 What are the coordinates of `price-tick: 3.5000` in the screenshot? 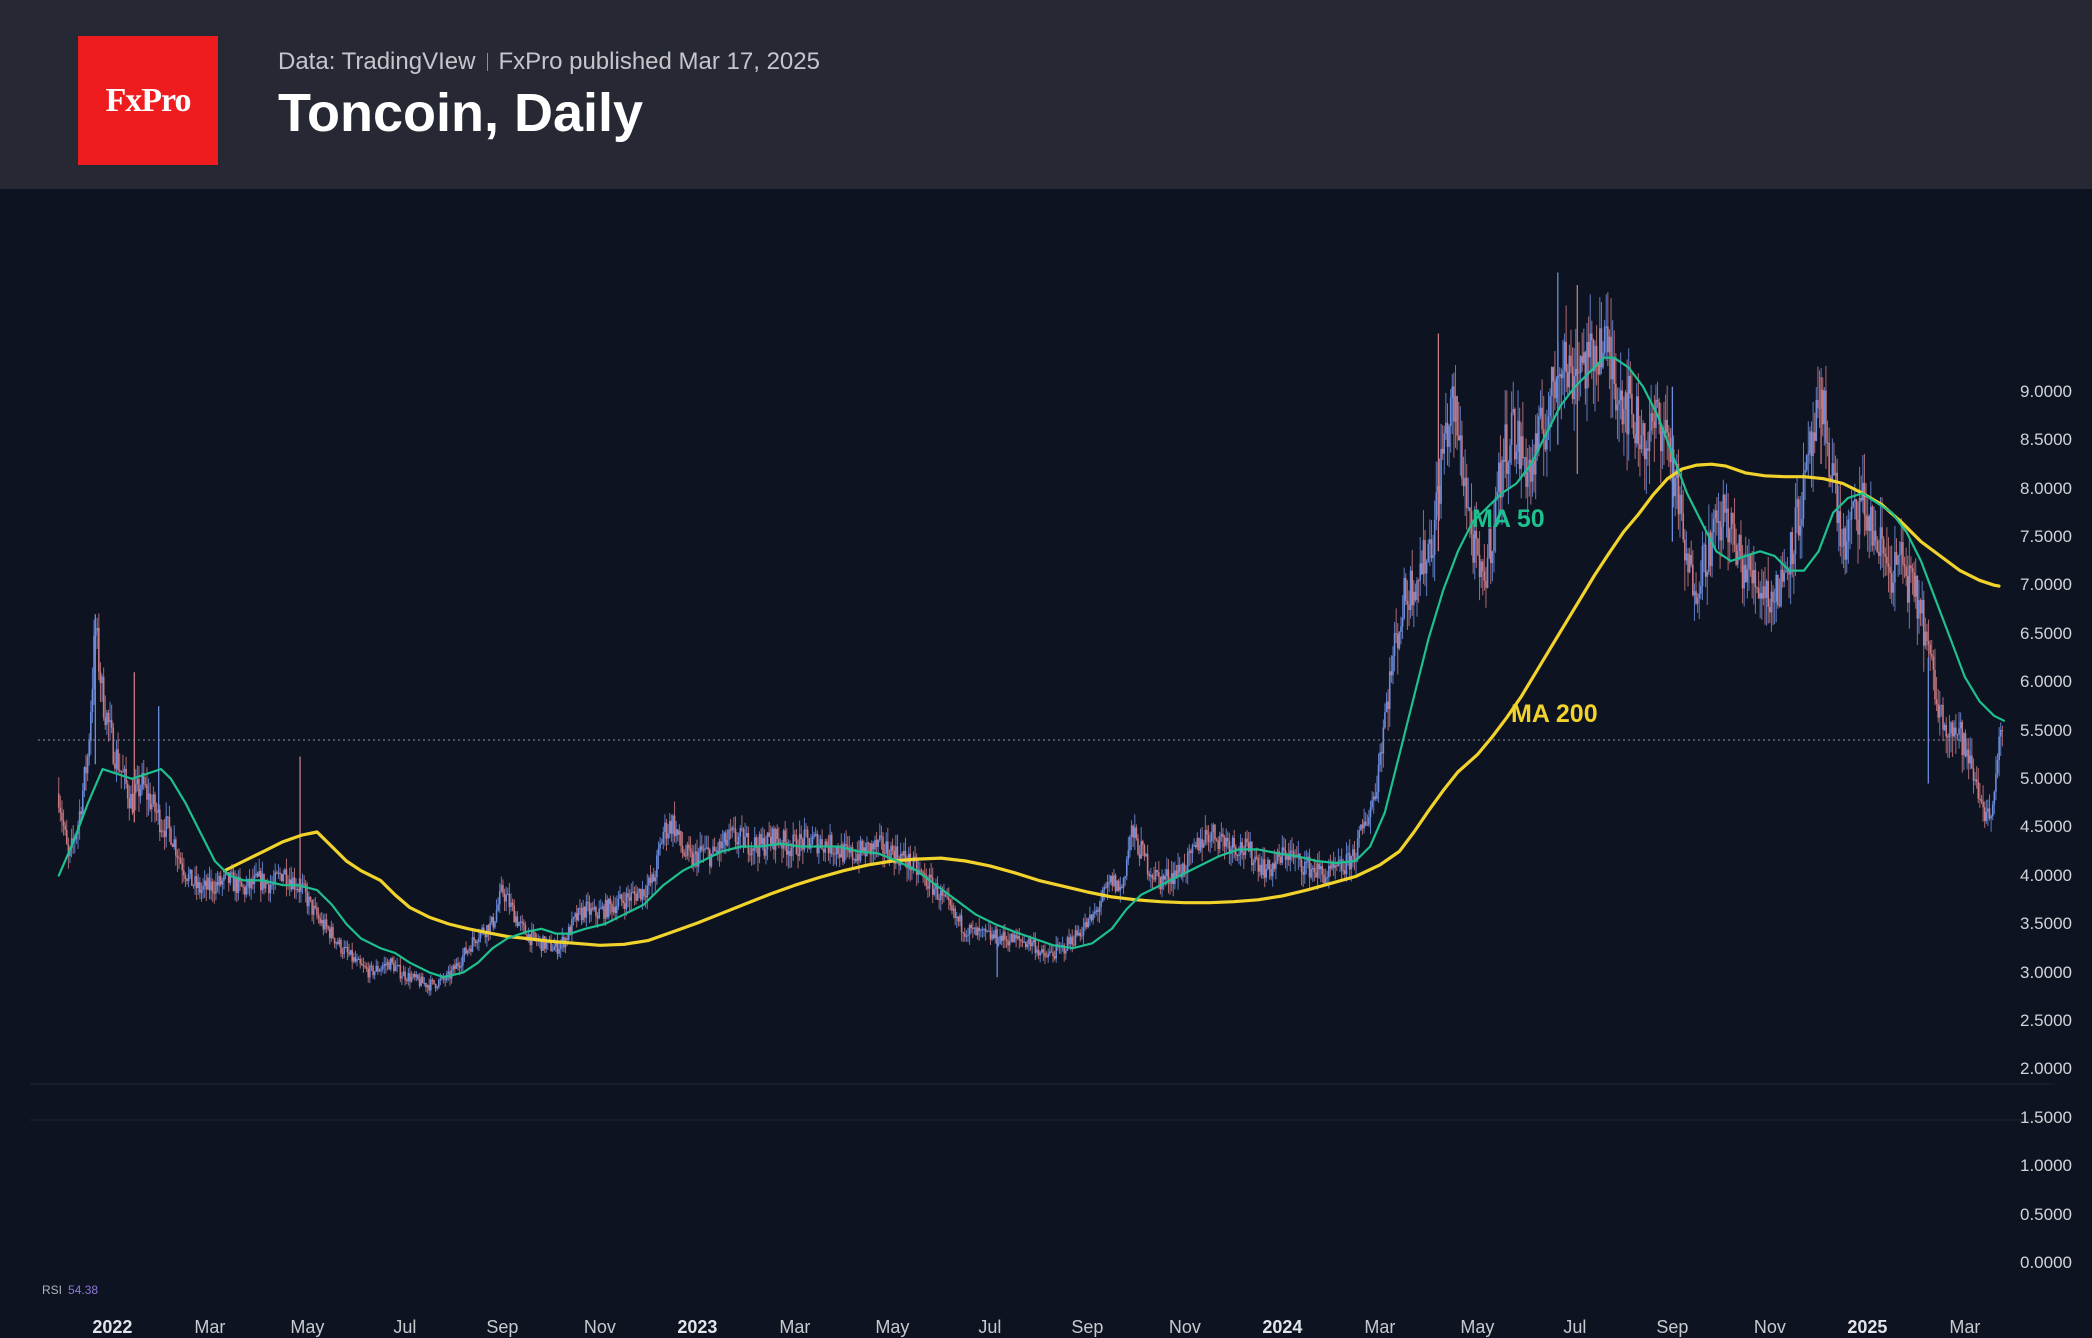 It's located at (2046, 924).